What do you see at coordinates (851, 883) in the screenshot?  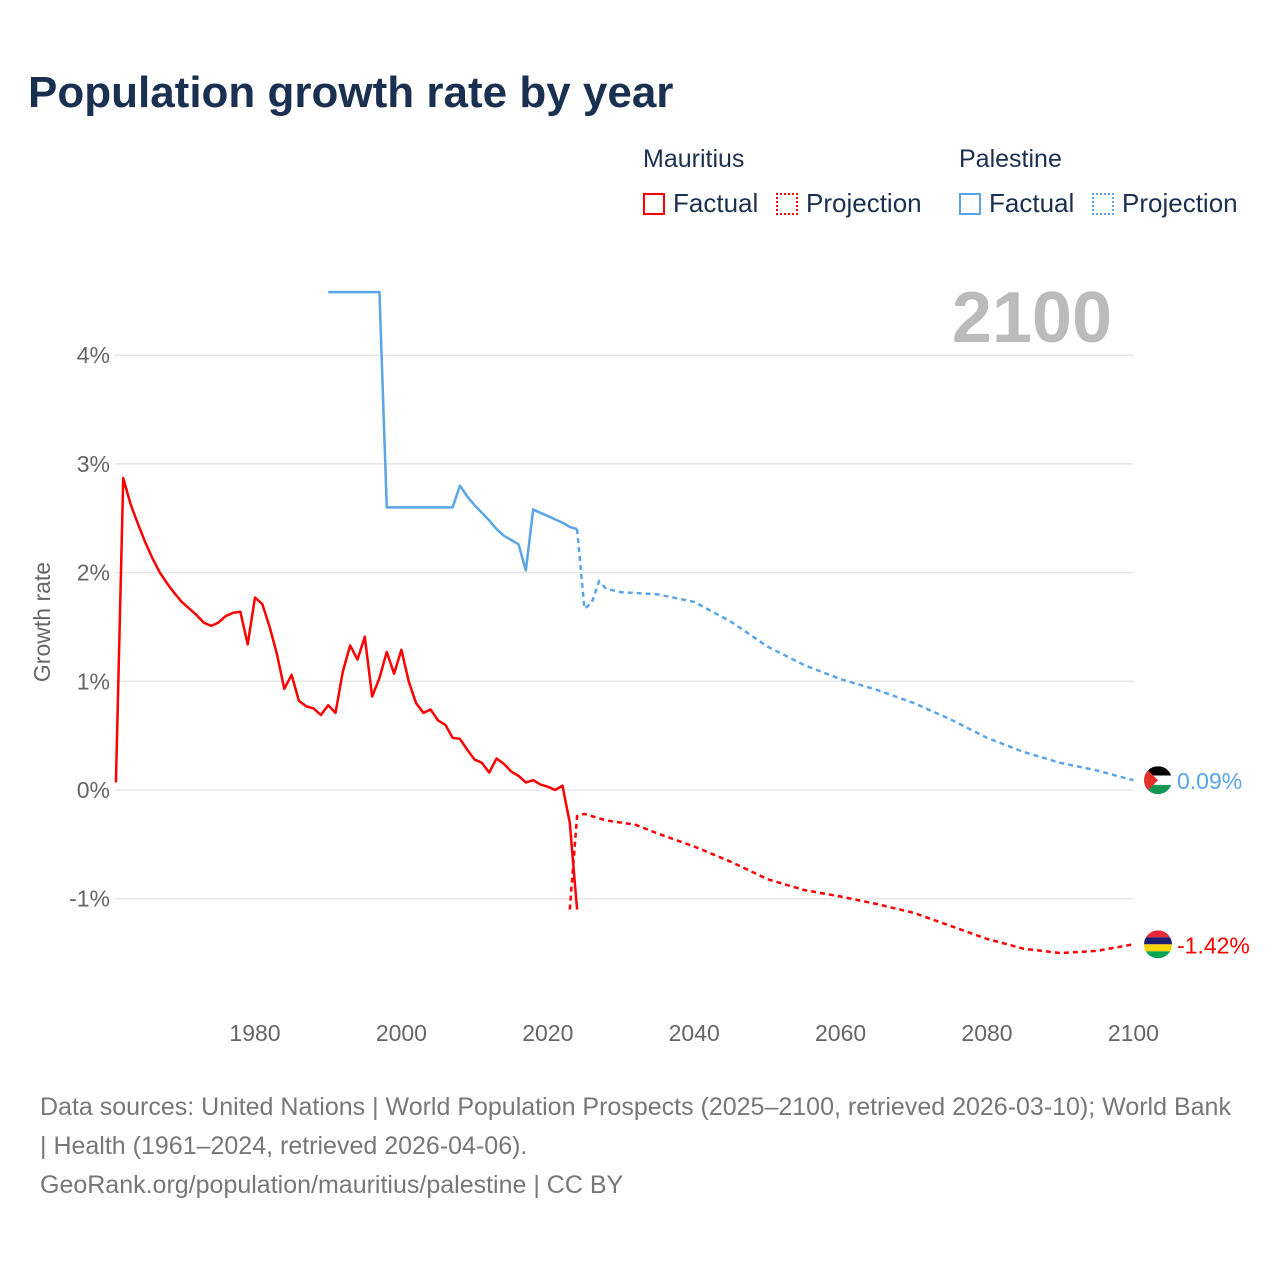 I see `line-mauritius-projection` at bounding box center [851, 883].